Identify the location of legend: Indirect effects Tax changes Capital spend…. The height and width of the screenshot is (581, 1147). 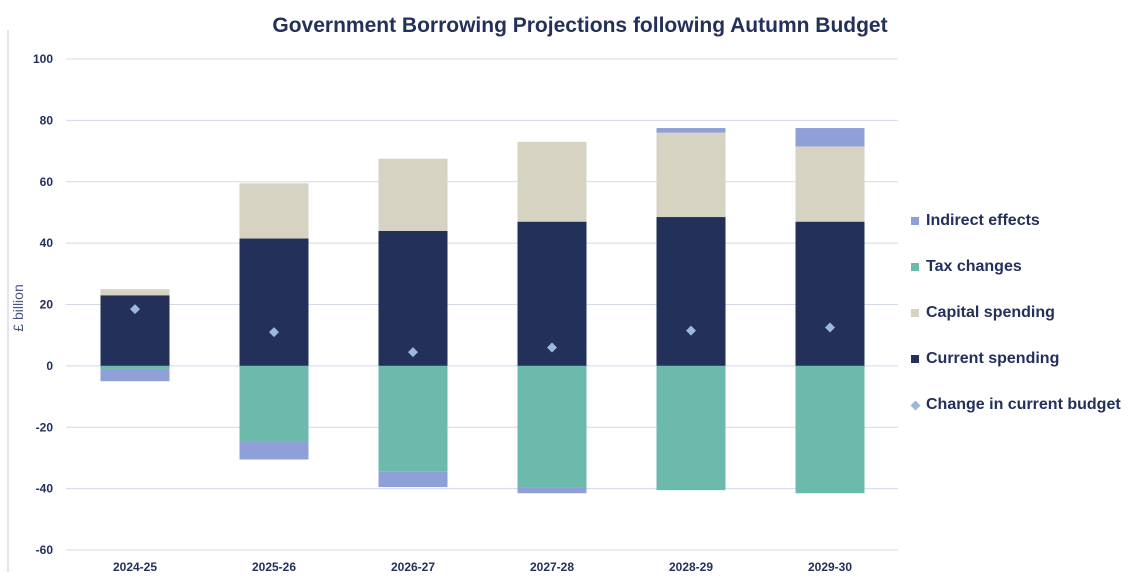
(1028, 313).